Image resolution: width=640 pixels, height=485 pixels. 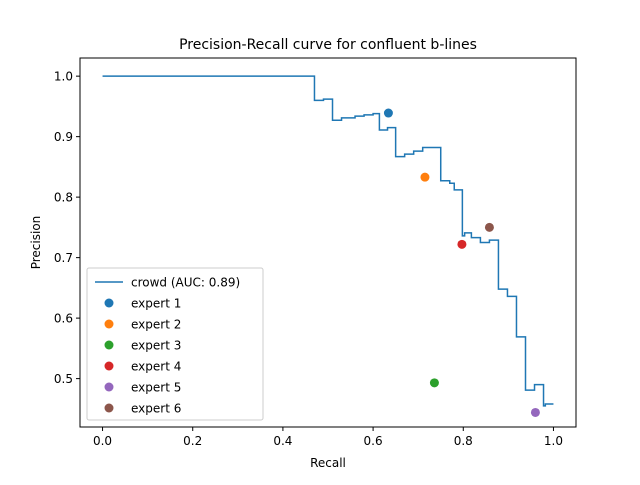 I want to click on x-tick-label: 0.4, so click(x=282, y=441).